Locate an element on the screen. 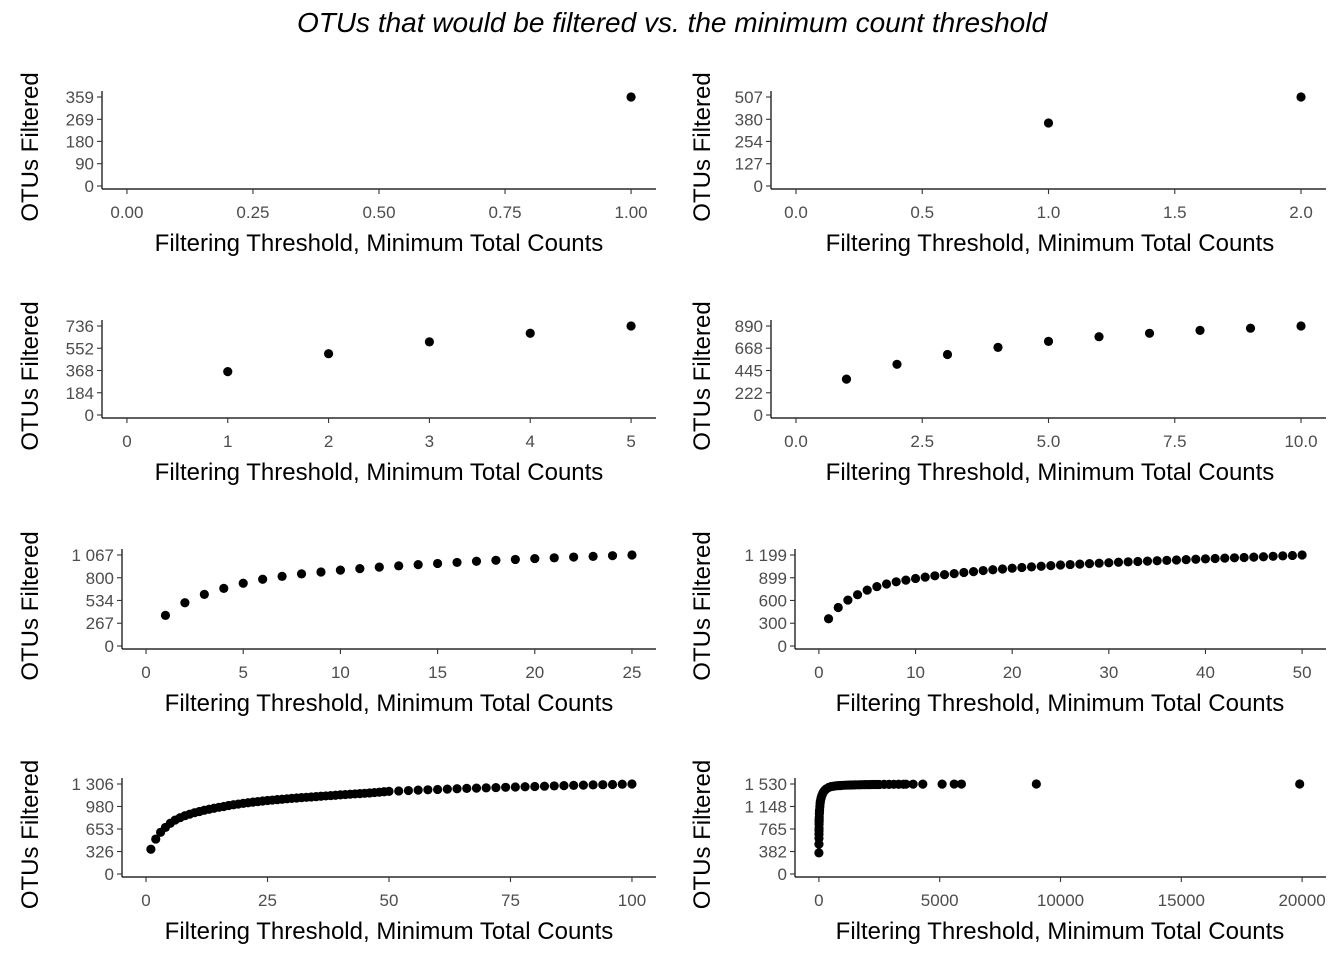  x-tick-label: 100 is located at coordinates (632, 900).